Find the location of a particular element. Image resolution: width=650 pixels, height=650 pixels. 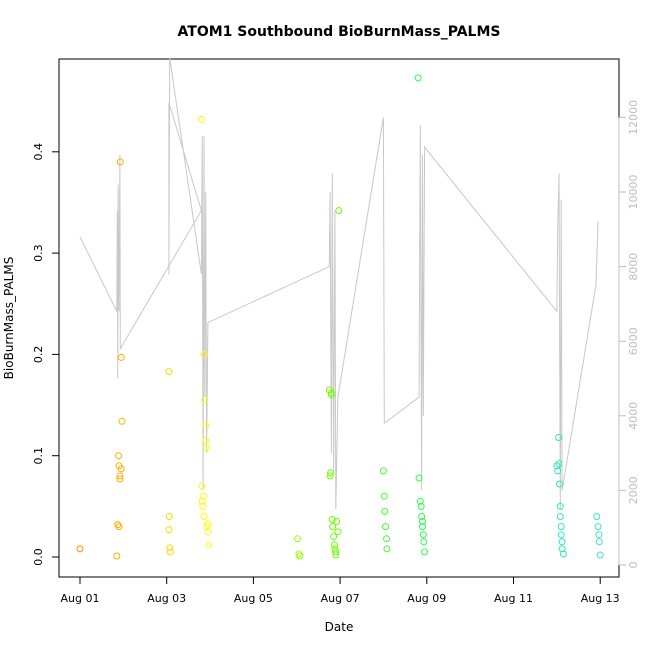

y2-tick-label: 0 is located at coordinates (633, 565).